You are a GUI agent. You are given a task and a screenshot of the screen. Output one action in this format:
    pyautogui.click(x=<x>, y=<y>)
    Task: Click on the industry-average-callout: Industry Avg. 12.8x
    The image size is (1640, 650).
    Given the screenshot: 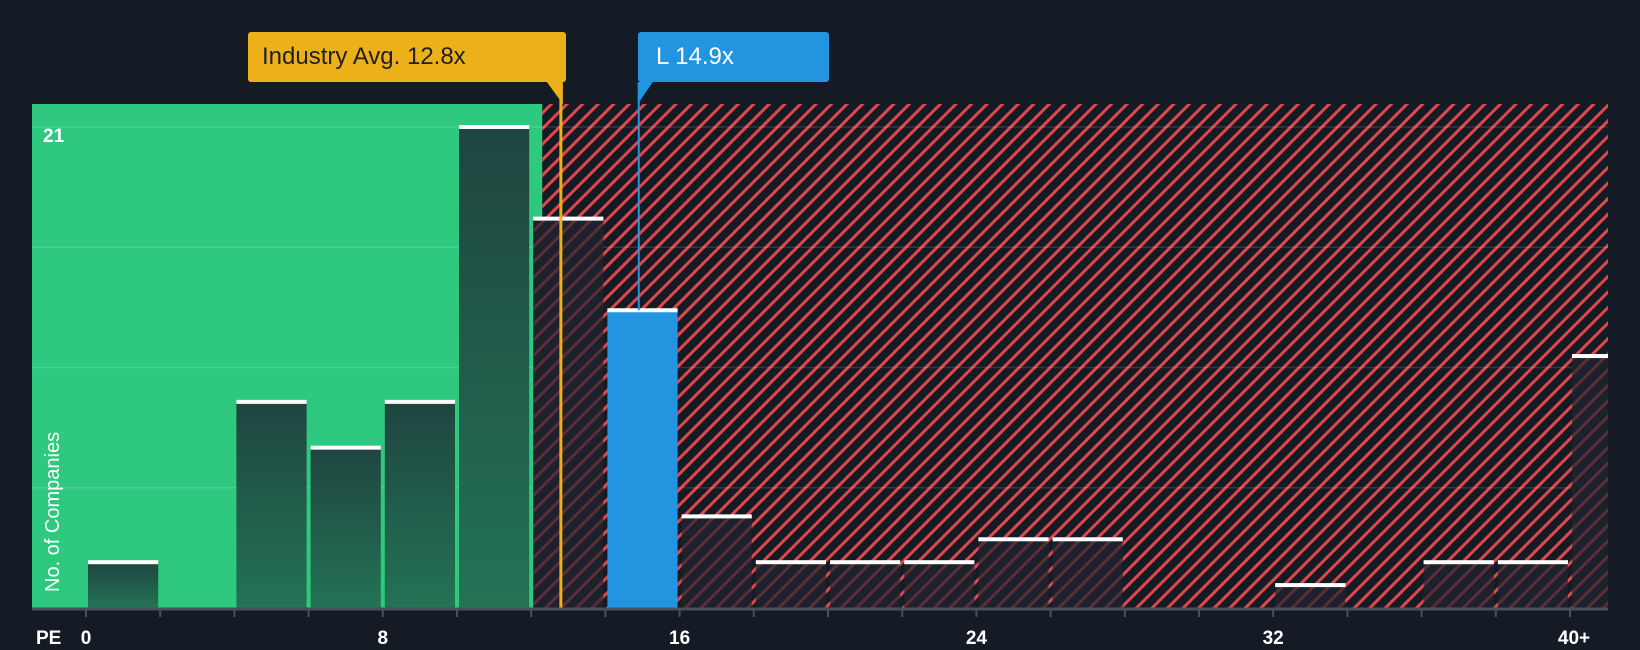 What is the action you would take?
    pyautogui.click(x=407, y=57)
    